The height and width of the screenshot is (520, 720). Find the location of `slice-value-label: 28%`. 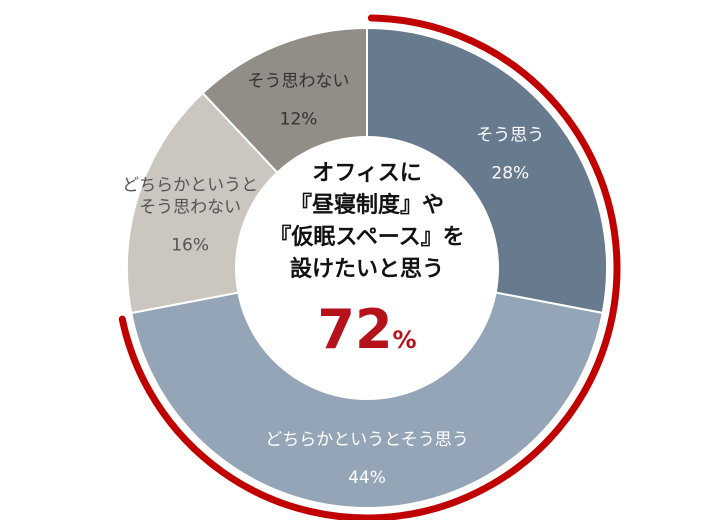

slice-value-label: 28% is located at coordinates (510, 174).